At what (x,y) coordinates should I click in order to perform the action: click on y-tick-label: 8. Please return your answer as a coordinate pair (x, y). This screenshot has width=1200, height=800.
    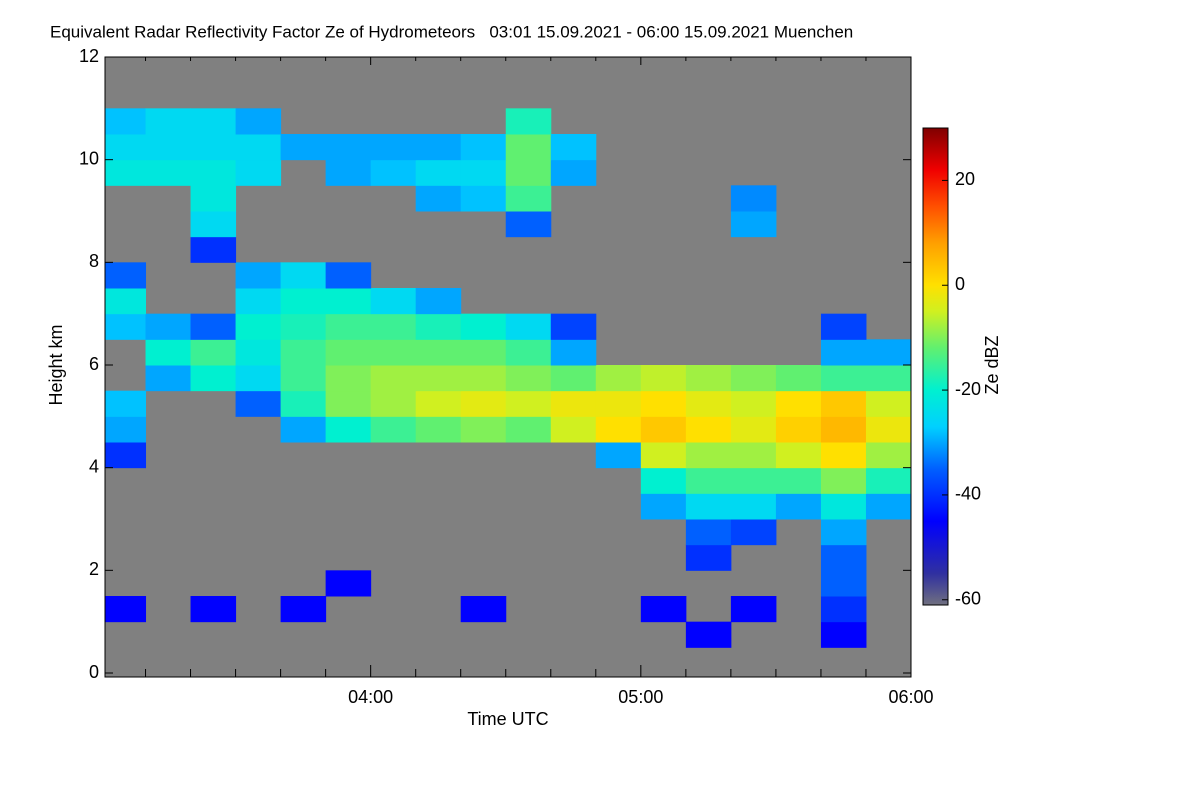
    Looking at the image, I should click on (94, 261).